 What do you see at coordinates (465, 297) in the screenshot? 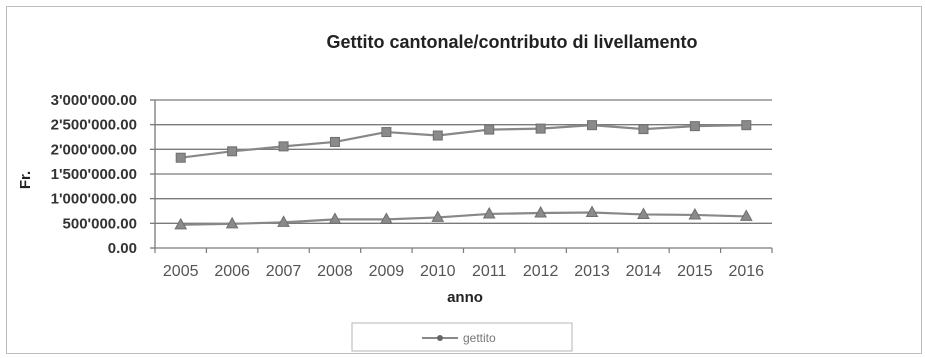
I see `x-axis-label: anno` at bounding box center [465, 297].